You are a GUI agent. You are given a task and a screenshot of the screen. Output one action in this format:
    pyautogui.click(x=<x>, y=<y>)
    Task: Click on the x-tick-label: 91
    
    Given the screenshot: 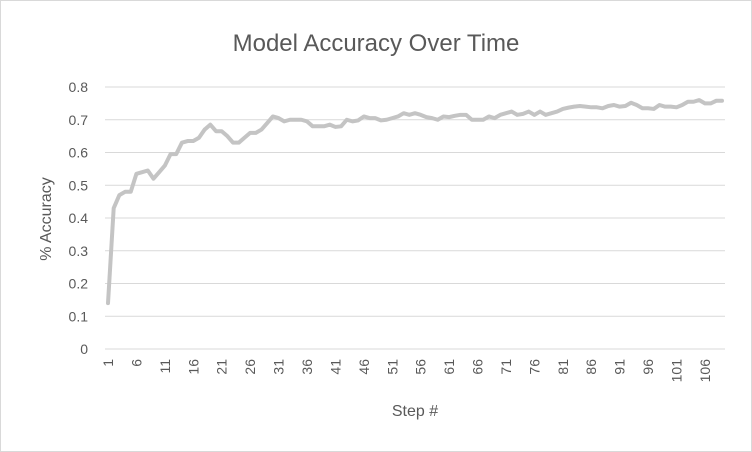 What is the action you would take?
    pyautogui.click(x=620, y=367)
    